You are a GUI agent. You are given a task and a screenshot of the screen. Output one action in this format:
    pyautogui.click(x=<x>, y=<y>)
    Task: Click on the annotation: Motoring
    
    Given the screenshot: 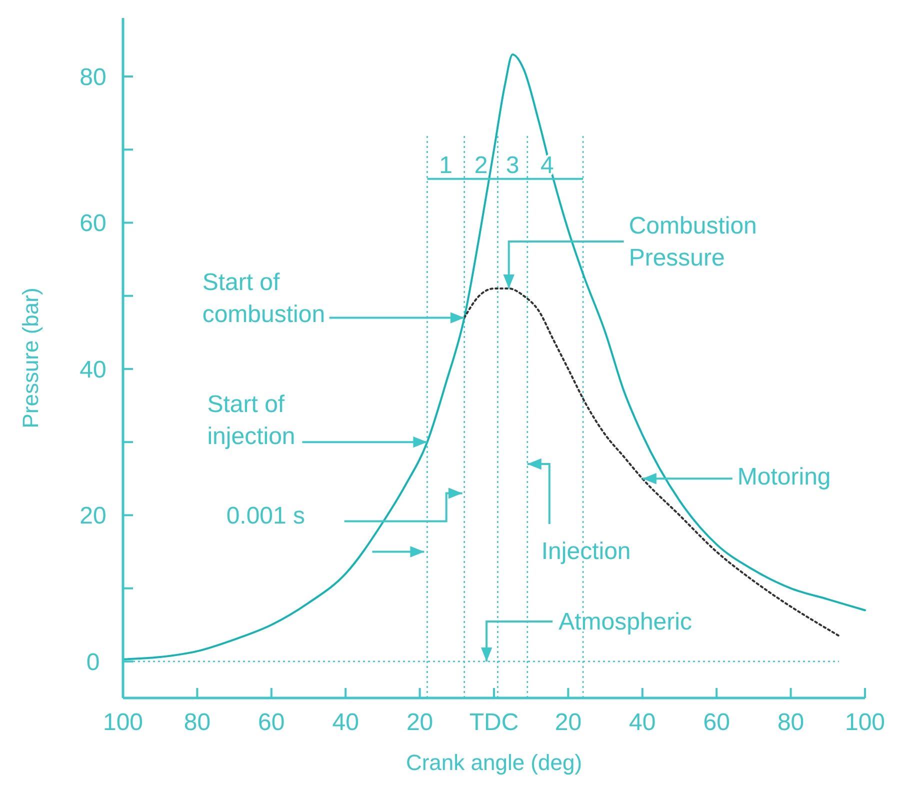 What is the action you would take?
    pyautogui.click(x=784, y=477)
    